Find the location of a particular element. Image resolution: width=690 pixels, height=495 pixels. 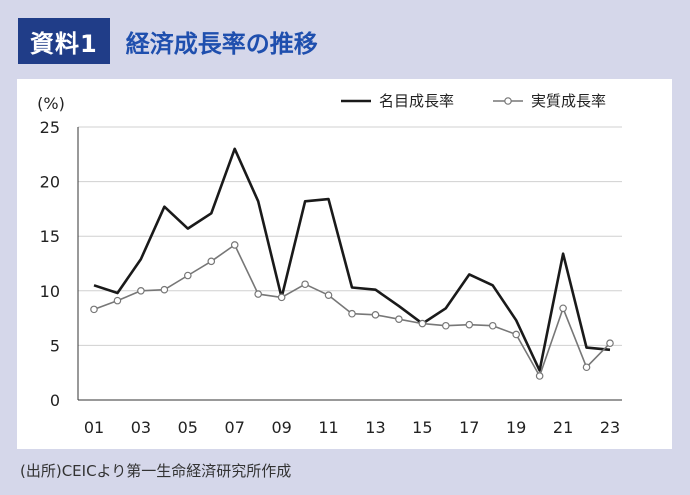

y-tick-label: 20 is located at coordinates (50, 182).